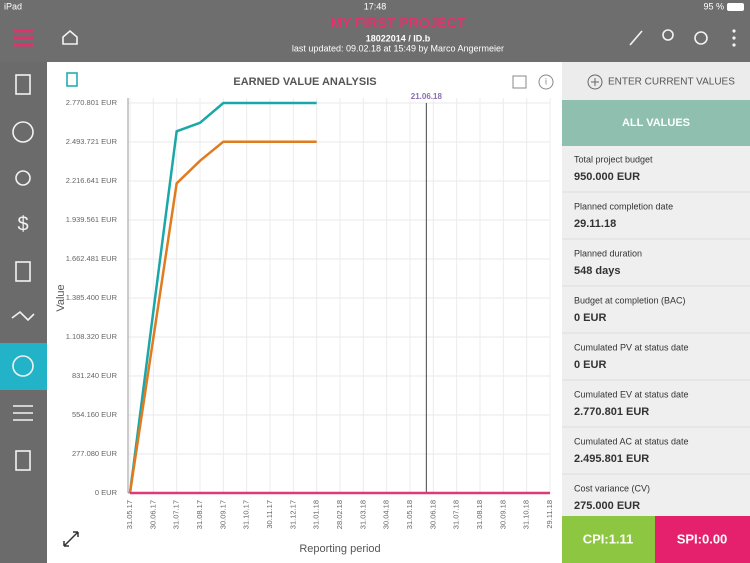 The image size is (750, 563). What do you see at coordinates (607, 177) in the screenshot?
I see `item-value: 950.000 EUR` at bounding box center [607, 177].